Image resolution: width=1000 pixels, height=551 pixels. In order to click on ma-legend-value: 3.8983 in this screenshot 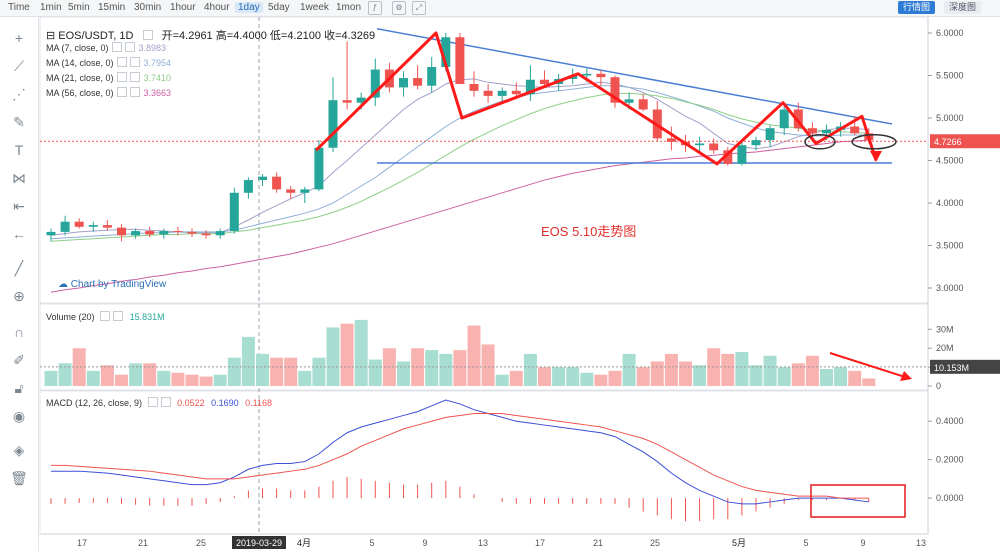, I will do `click(152, 48)`.